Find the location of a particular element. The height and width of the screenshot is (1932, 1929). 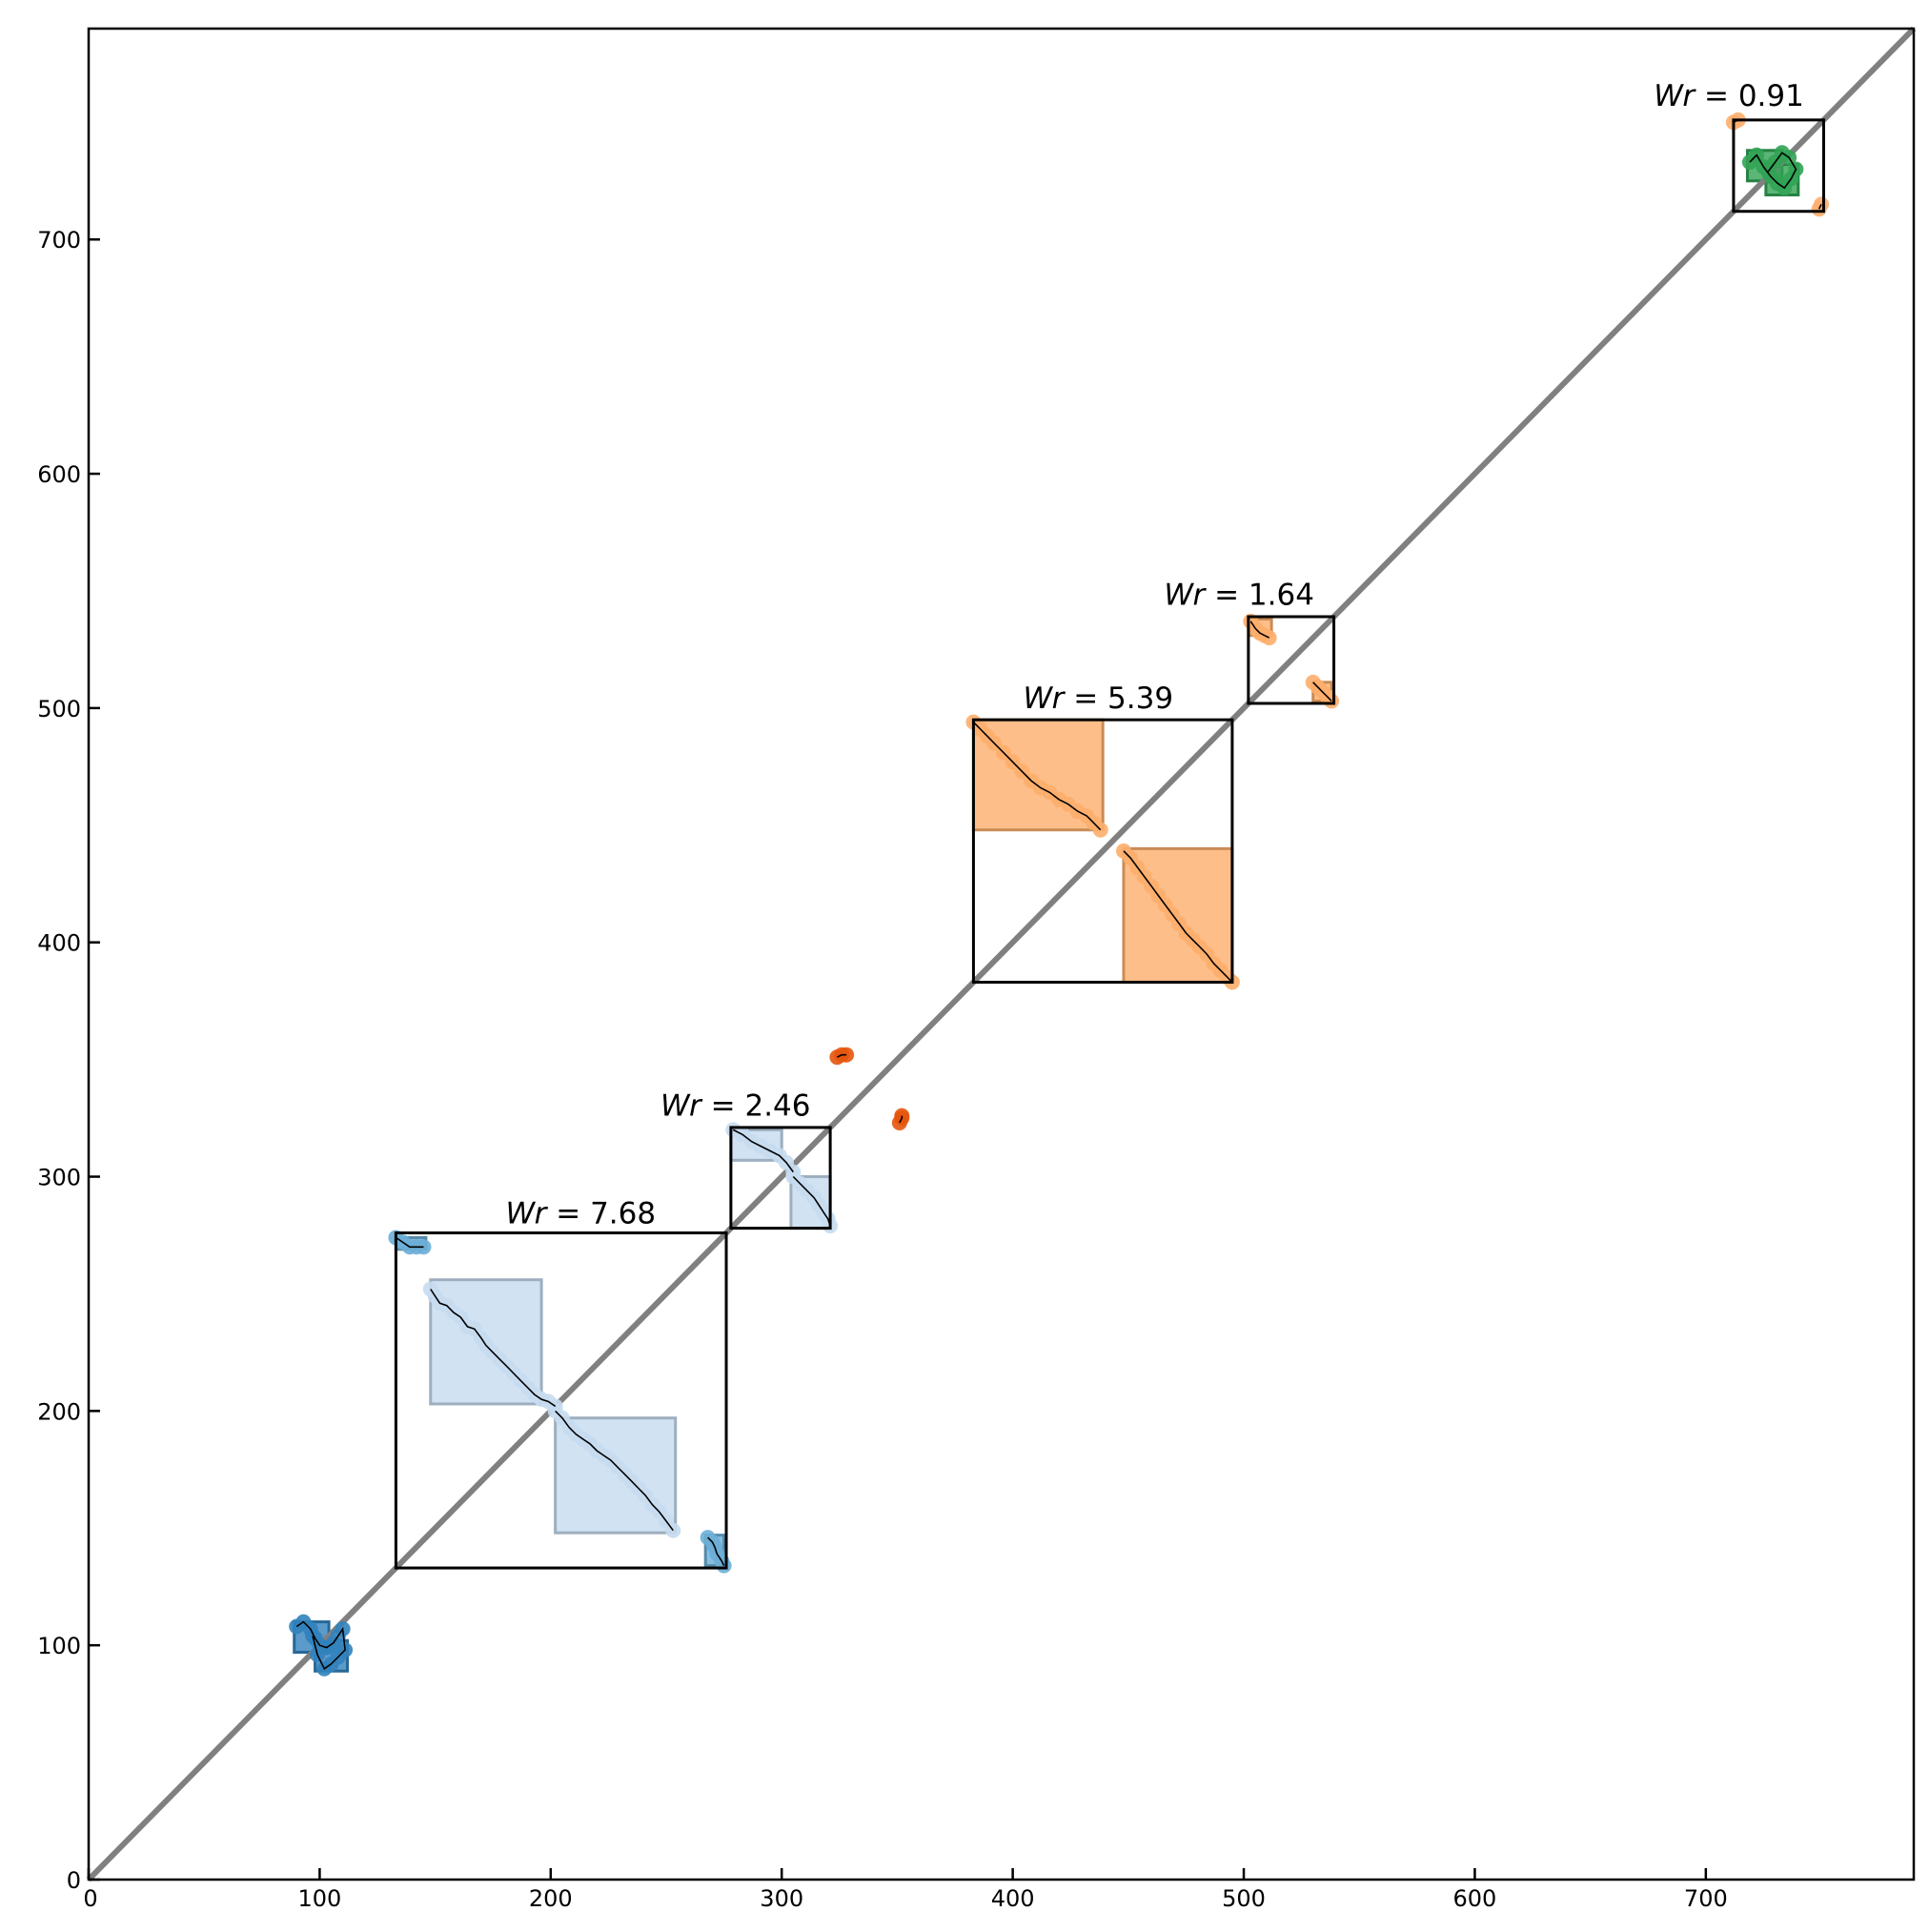

x-tick-label: 100 is located at coordinates (319, 1899).